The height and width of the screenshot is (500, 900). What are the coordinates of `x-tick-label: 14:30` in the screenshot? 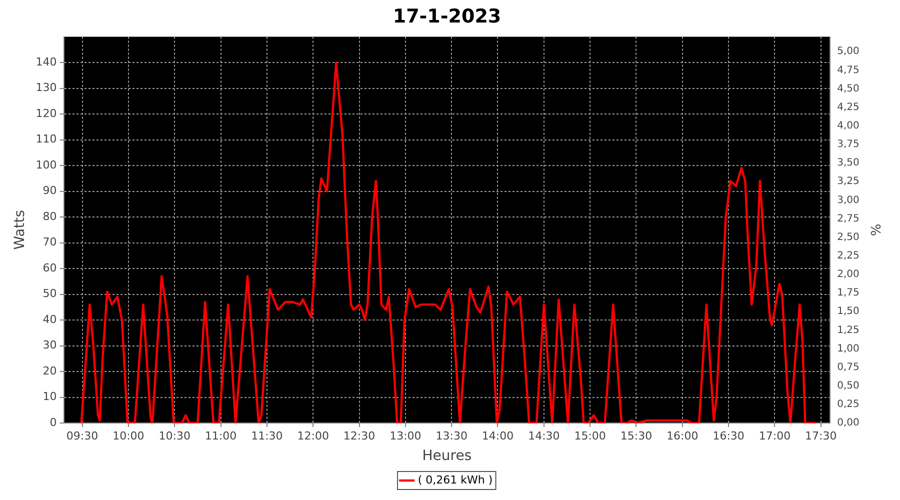 It's located at (544, 435).